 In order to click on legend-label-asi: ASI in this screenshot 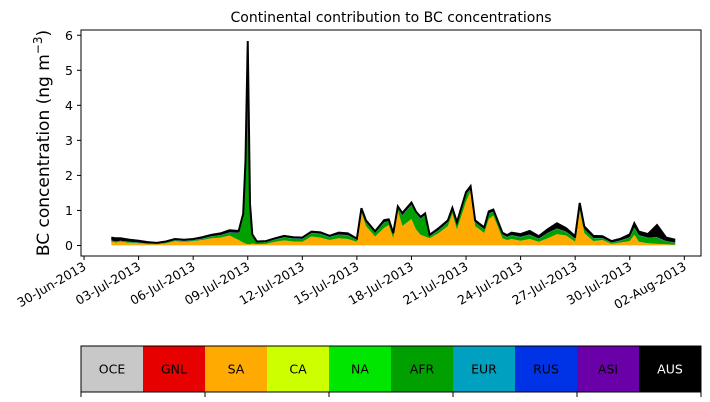, I will do `click(608, 369)`.